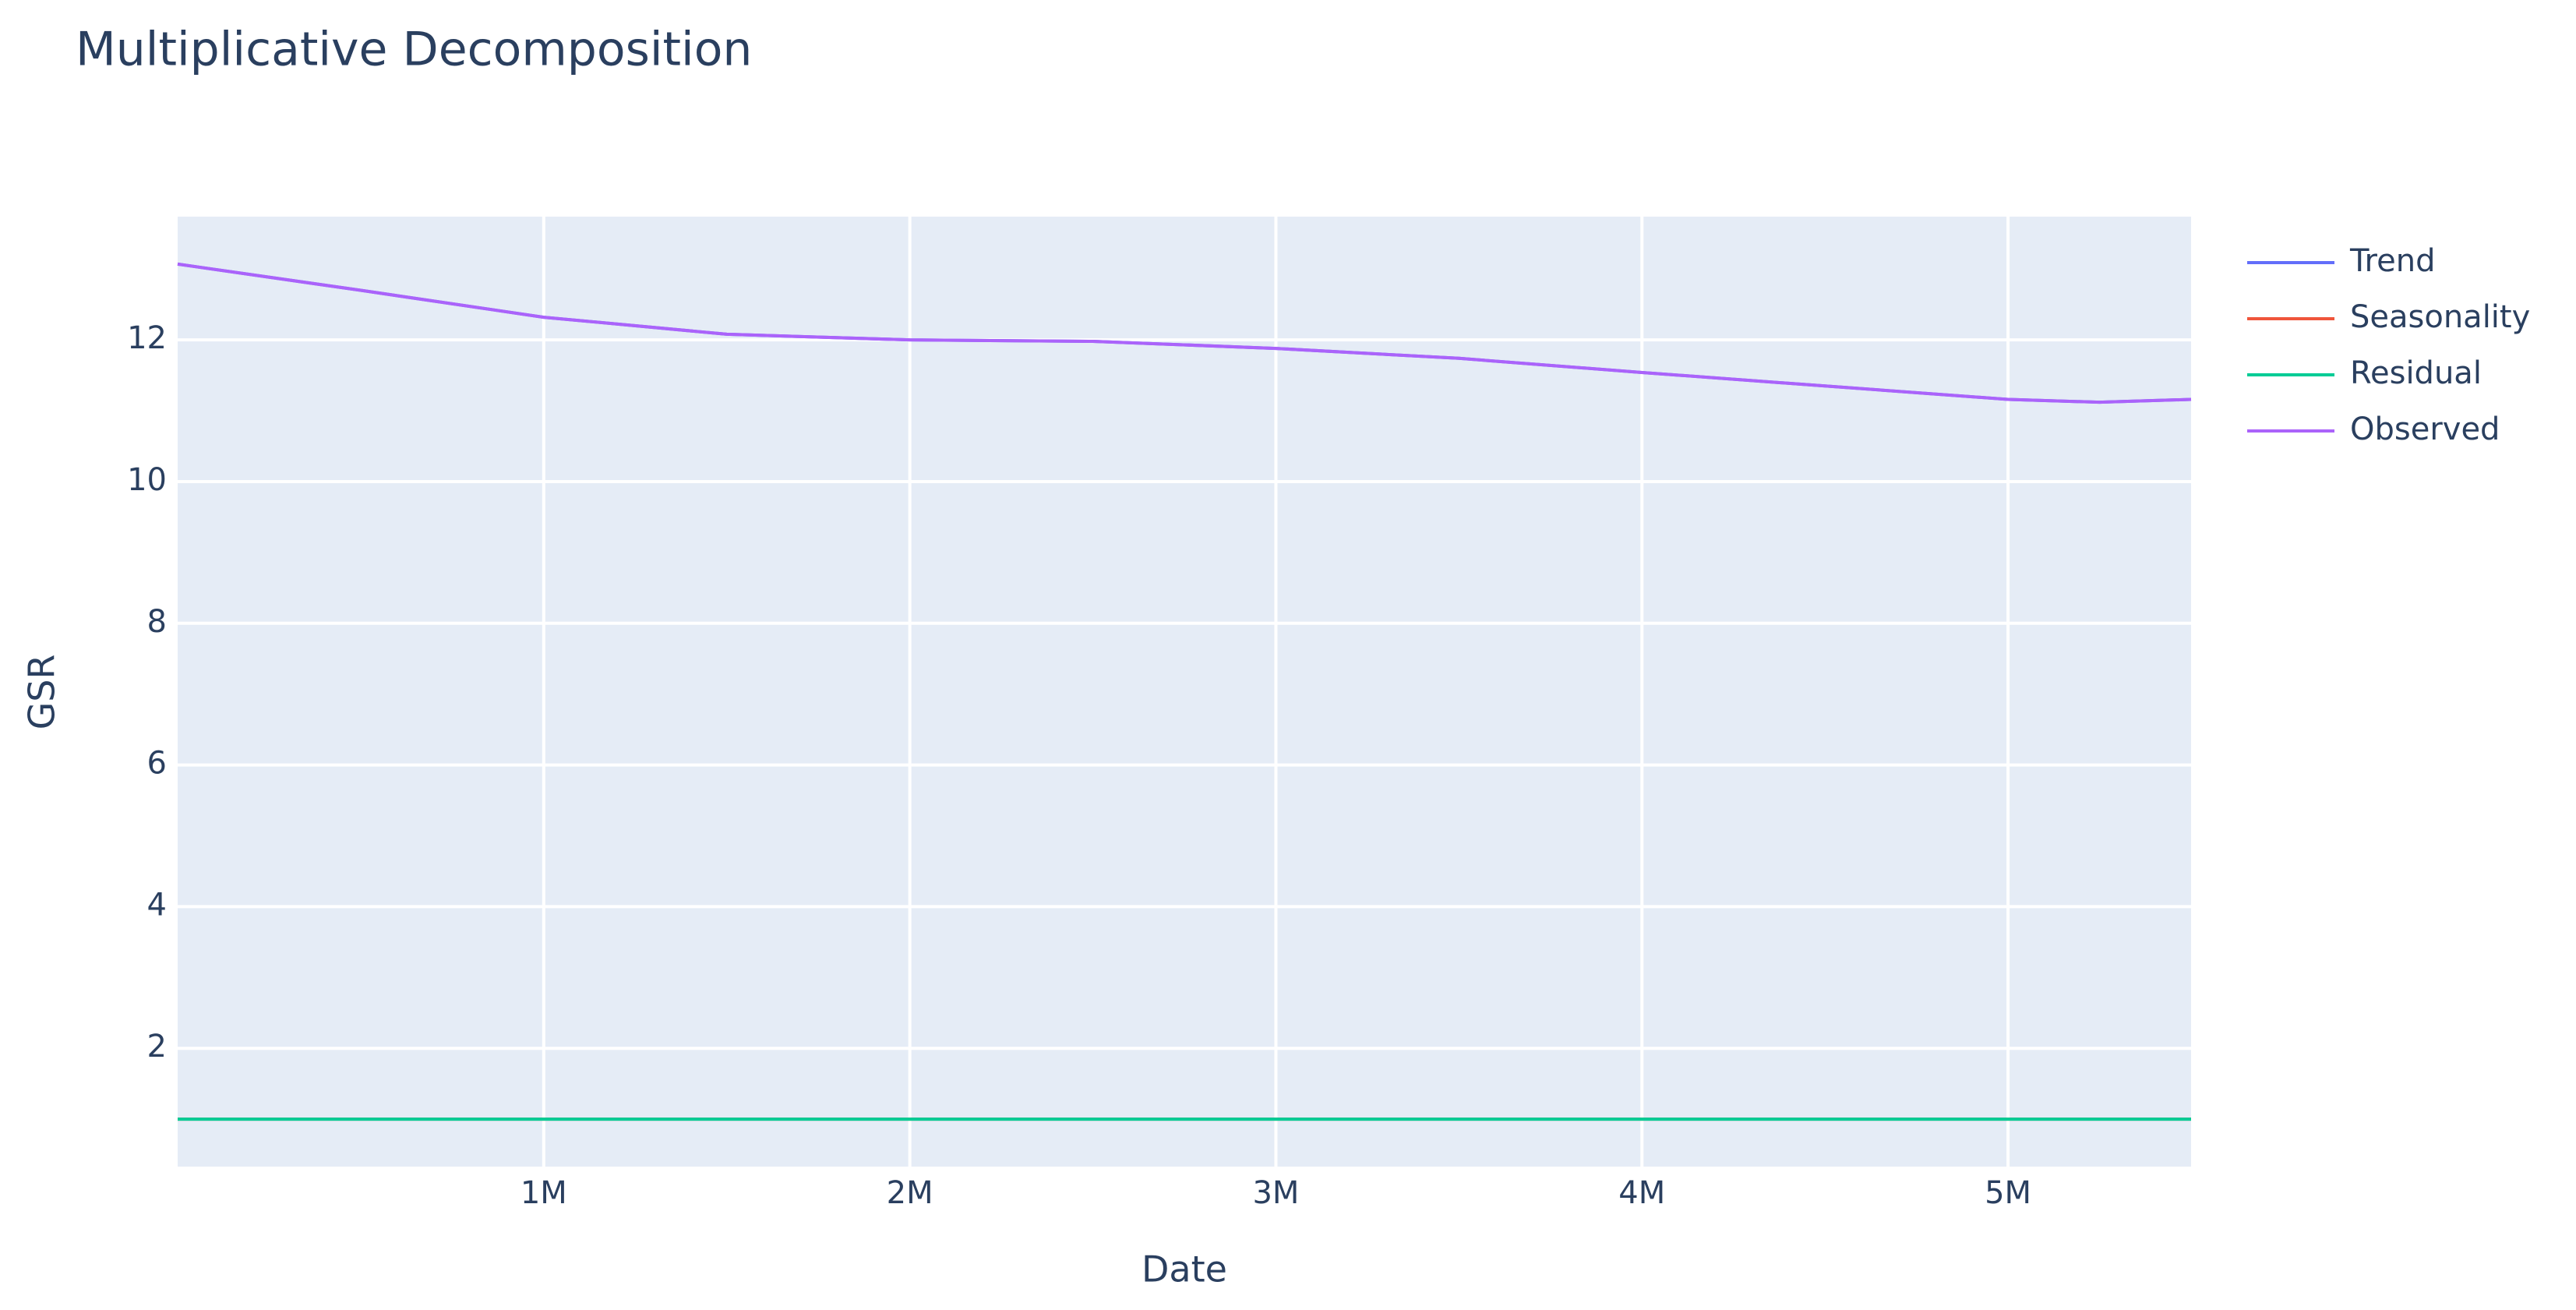  What do you see at coordinates (157, 1047) in the screenshot?
I see `y-tick-label: 2` at bounding box center [157, 1047].